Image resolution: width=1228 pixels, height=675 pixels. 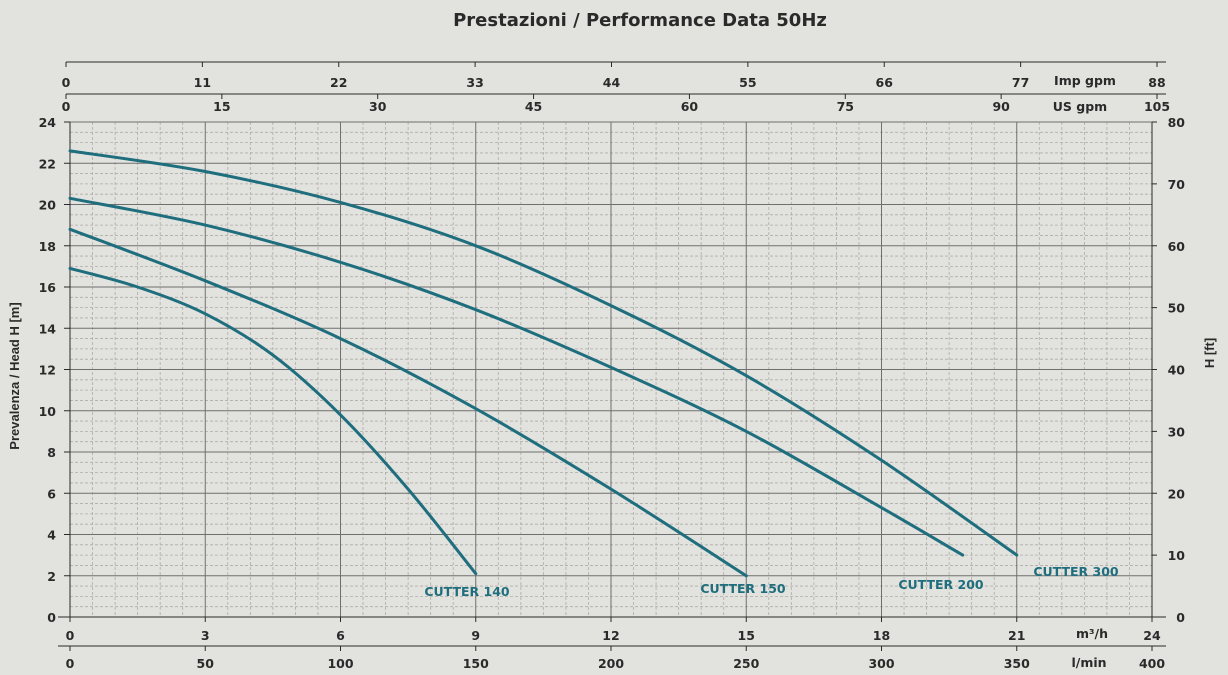 I want to click on us-gpm-tick-label: 45, so click(x=533, y=106).